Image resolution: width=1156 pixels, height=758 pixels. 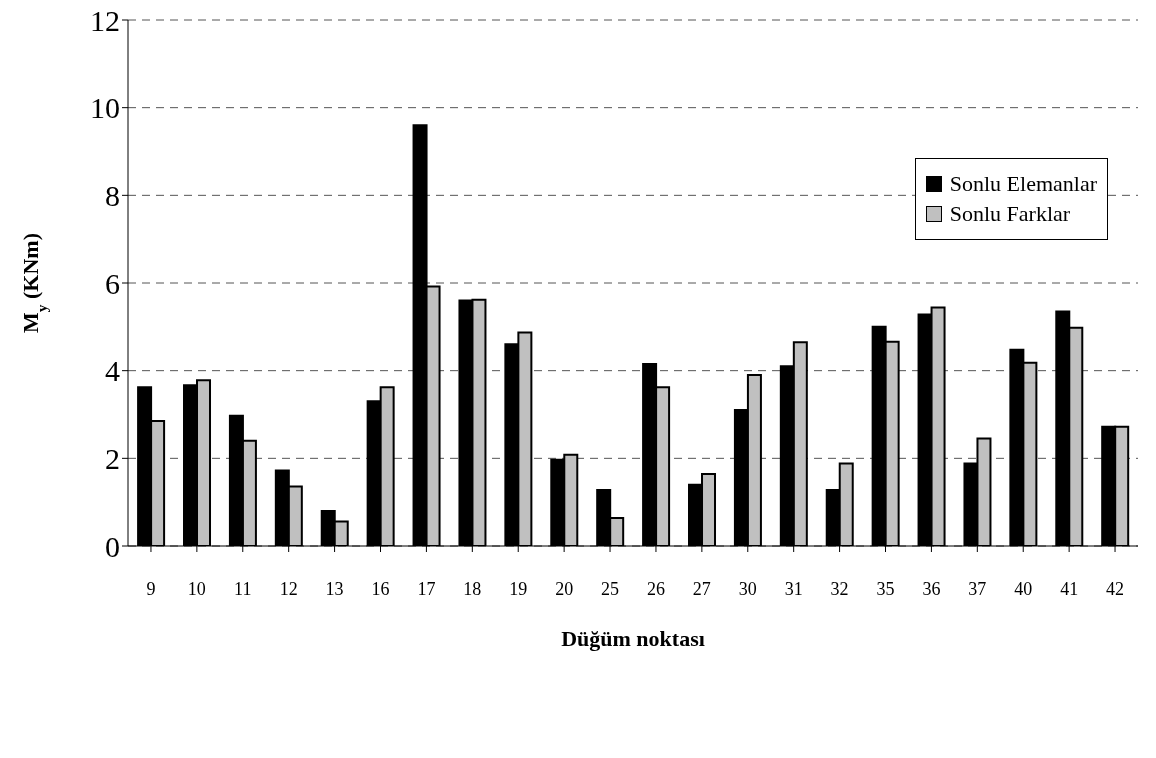 I want to click on x-tick-label: 12, so click(x=288, y=588).